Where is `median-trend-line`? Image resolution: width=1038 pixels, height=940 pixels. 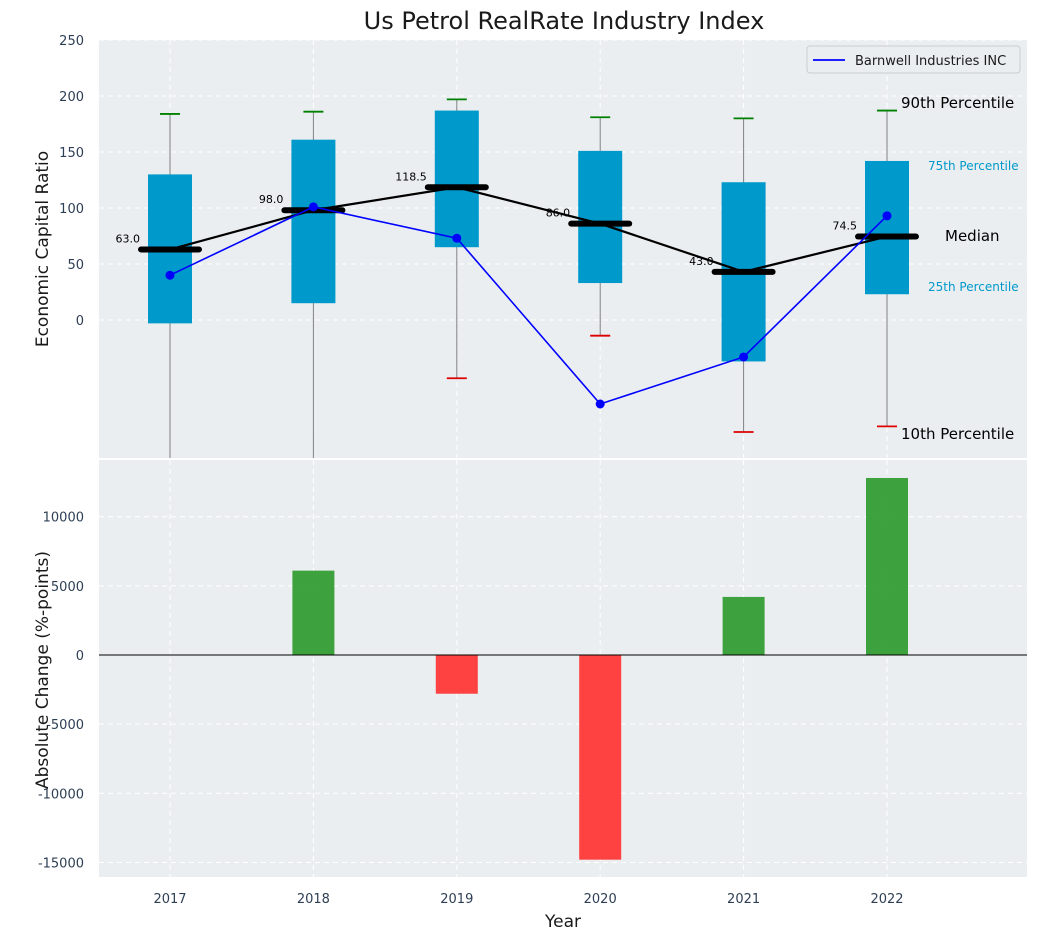 median-trend-line is located at coordinates (528, 229).